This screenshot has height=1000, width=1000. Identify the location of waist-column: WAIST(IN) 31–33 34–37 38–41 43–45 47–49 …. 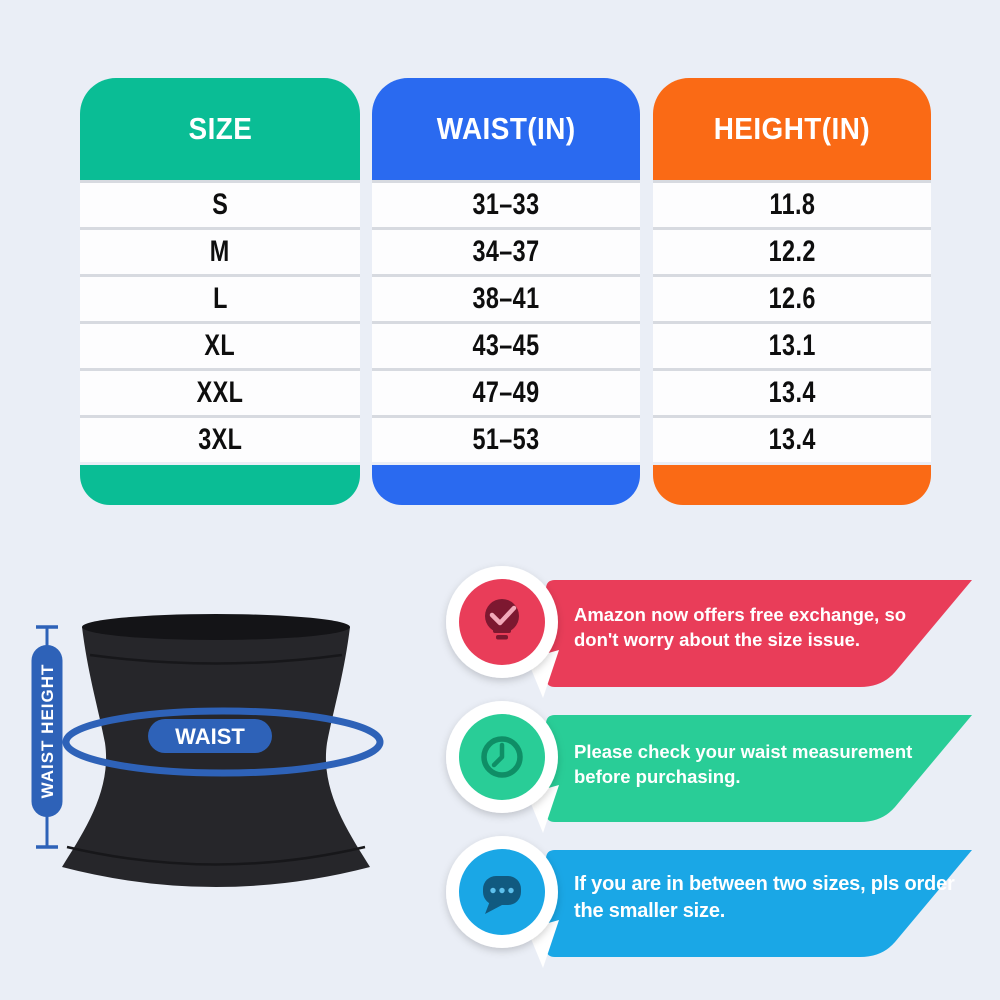
(506, 291).